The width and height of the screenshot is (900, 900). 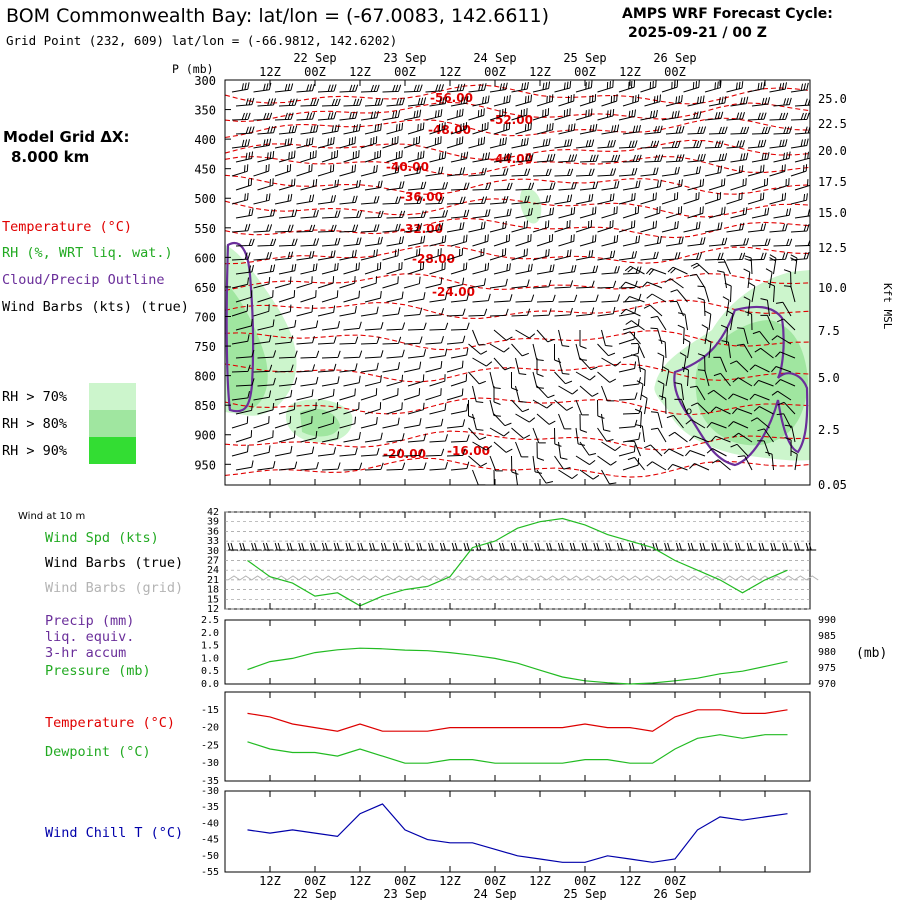 I want to click on grid-wind-barb, so click(x=470, y=578).